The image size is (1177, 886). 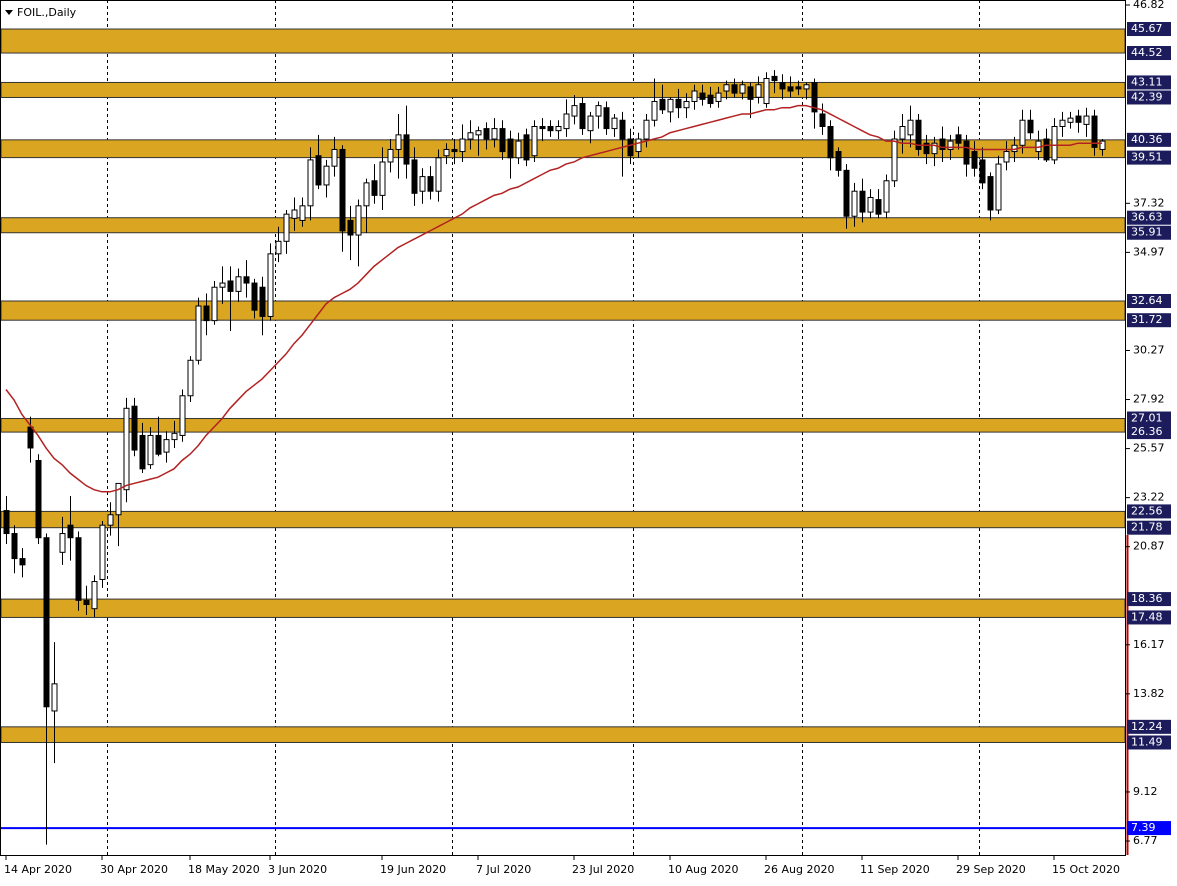 I want to click on price-label-text: 44.52, so click(x=1147, y=52).